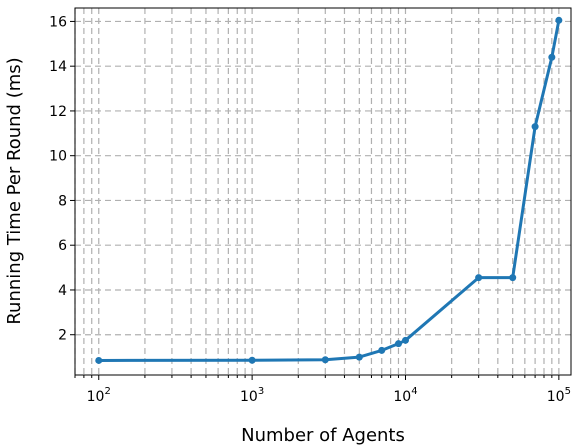 The height and width of the screenshot is (448, 576). I want to click on y-tick-label: 2, so click(62, 336).